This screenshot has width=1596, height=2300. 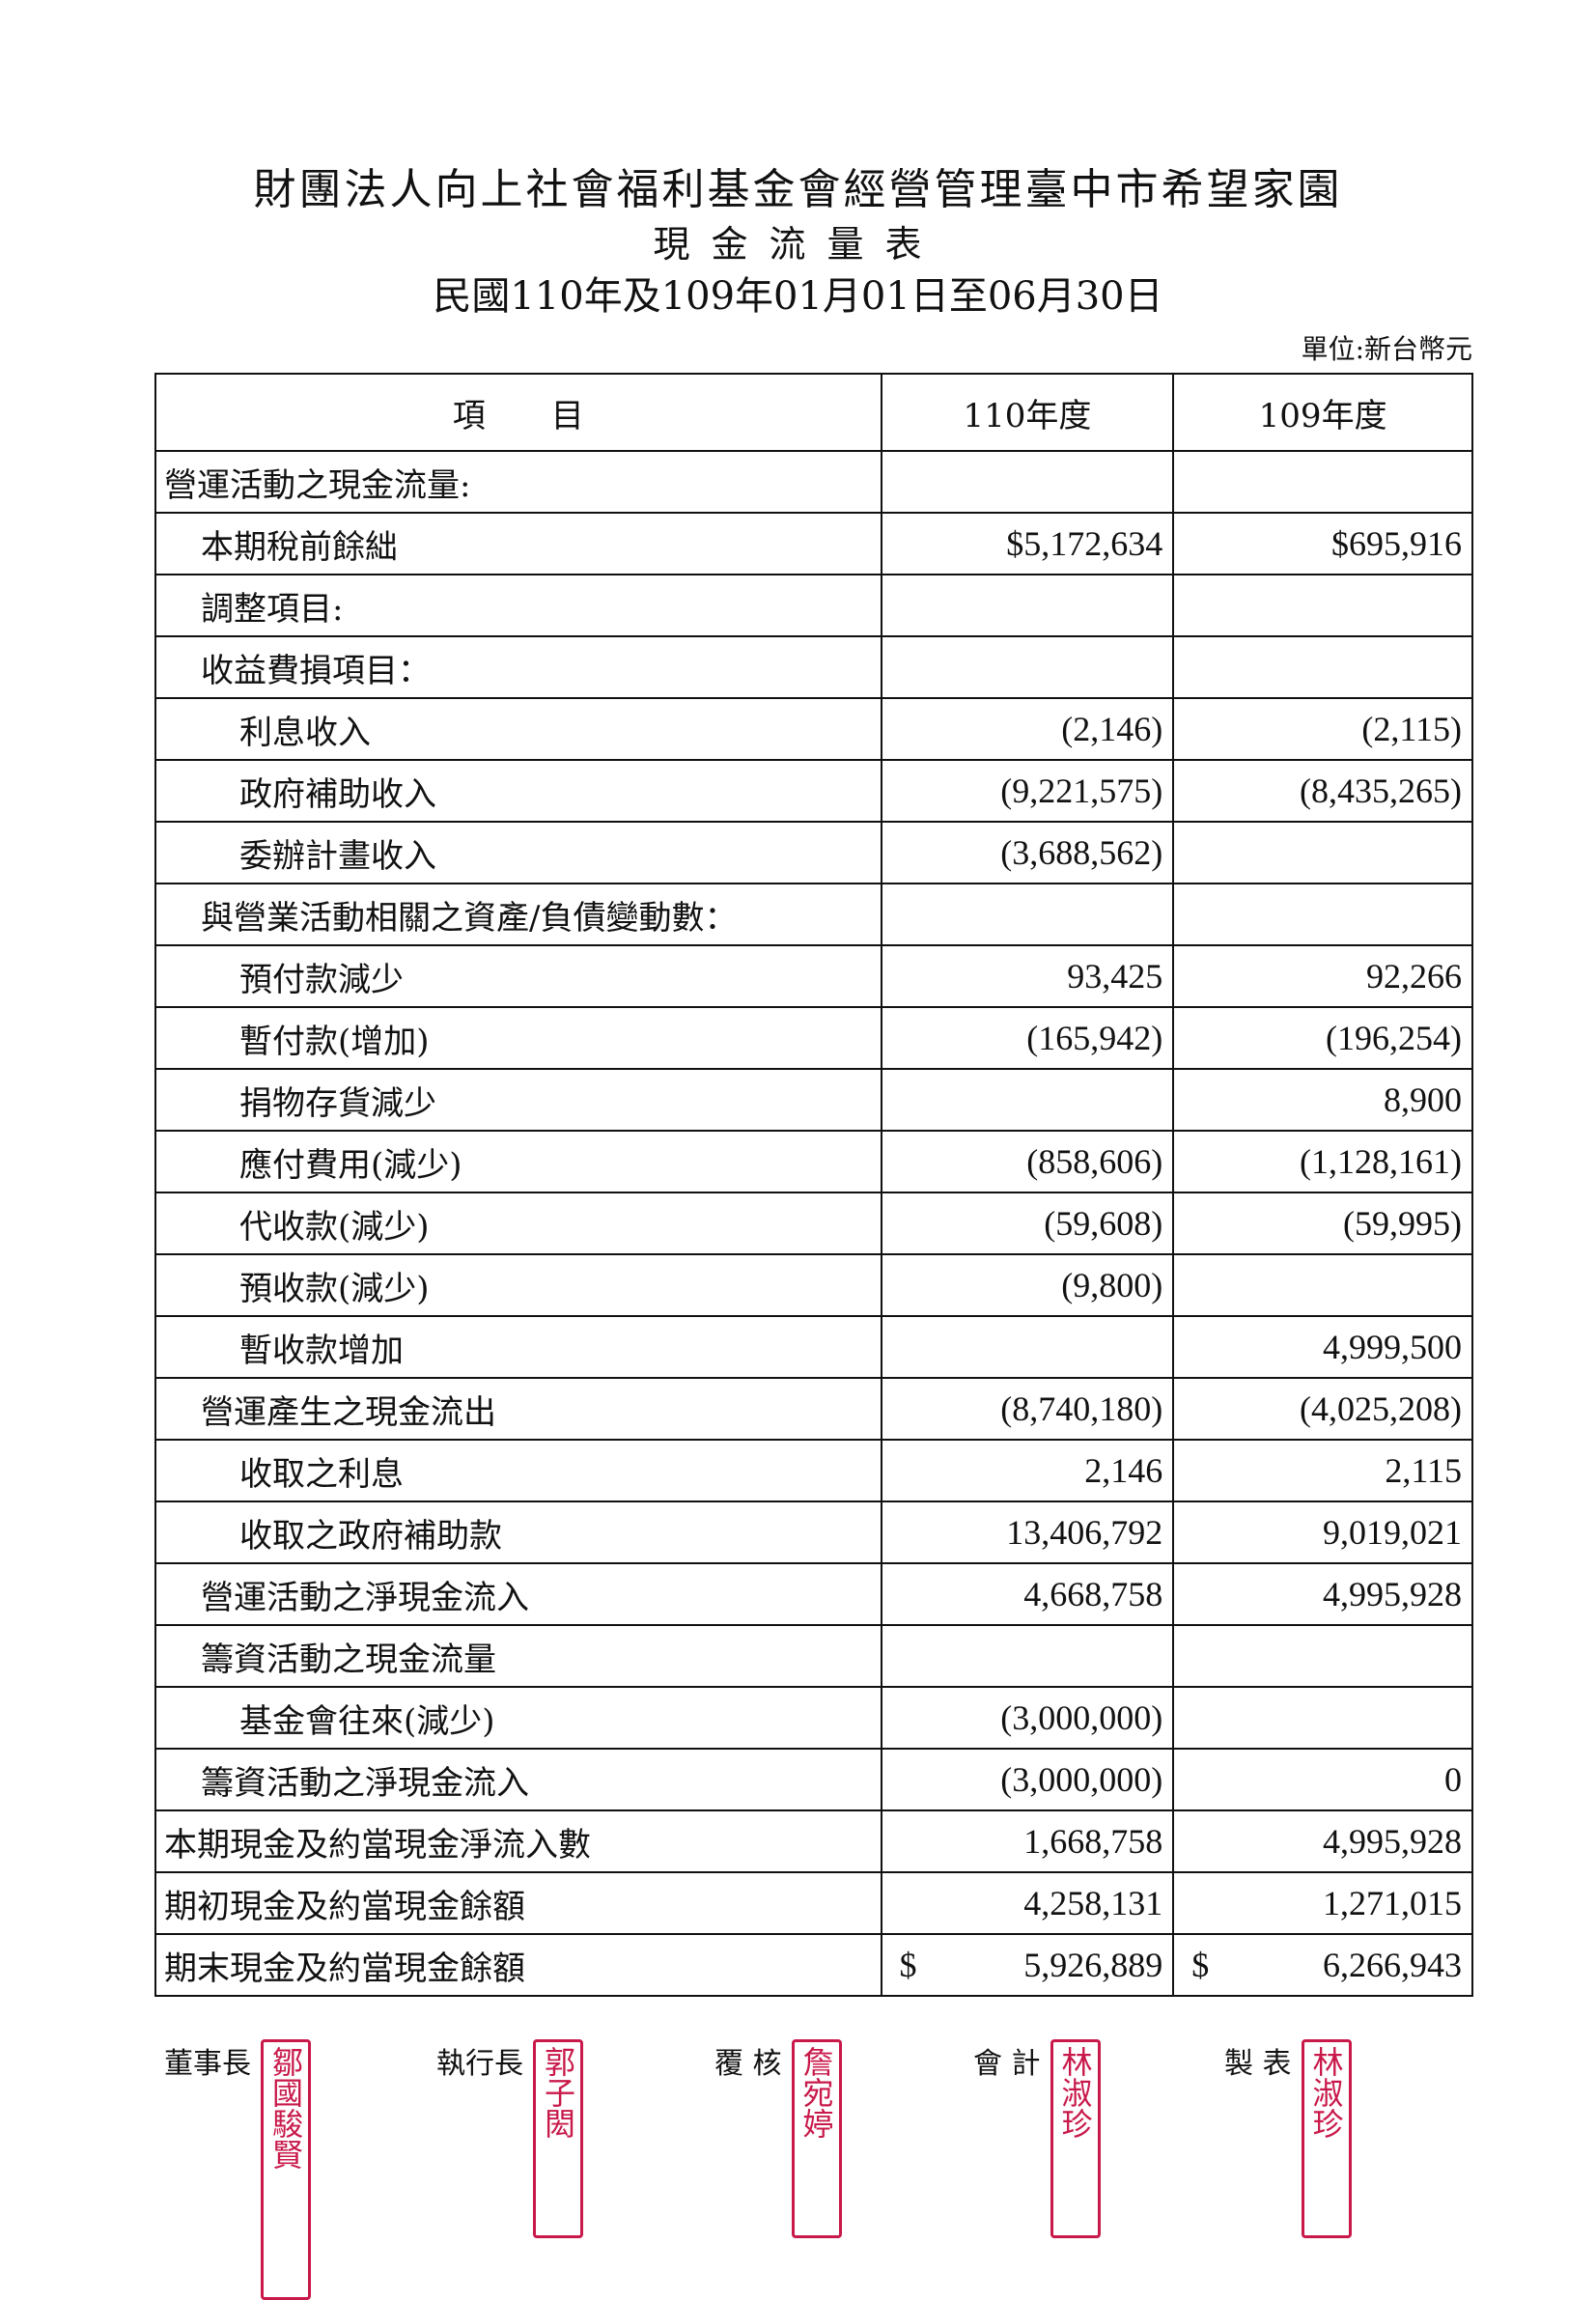 I want to click on table-row: 調整項目:, so click(x=814, y=605).